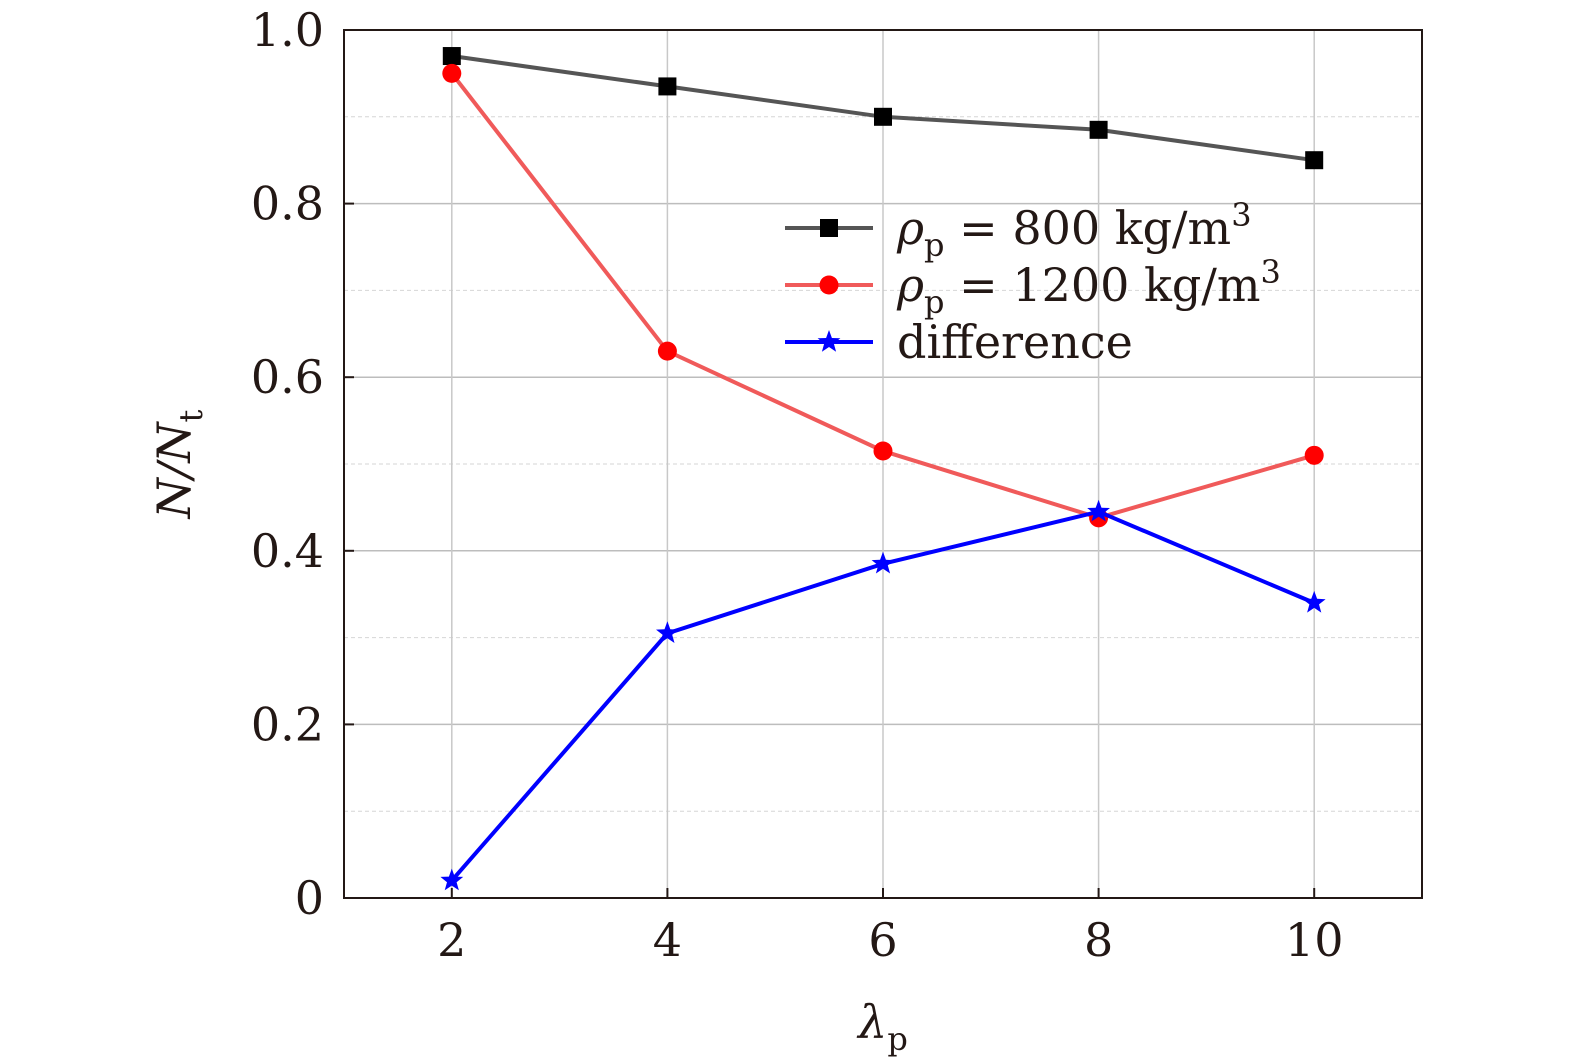 This screenshot has width=1575, height=1064. Describe the element at coordinates (1074, 230) in the screenshot. I see `legend-label: ρp = 800 kg/m3` at that location.